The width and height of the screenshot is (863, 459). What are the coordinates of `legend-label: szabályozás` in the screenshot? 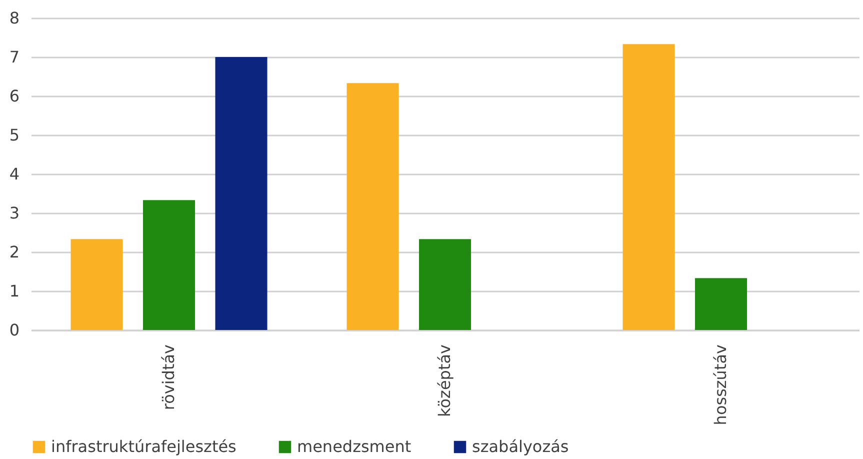 It's located at (520, 446).